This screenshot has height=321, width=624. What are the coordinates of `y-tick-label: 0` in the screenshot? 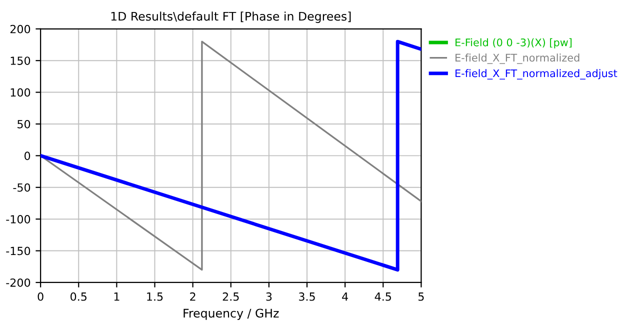 It's located at (27, 156).